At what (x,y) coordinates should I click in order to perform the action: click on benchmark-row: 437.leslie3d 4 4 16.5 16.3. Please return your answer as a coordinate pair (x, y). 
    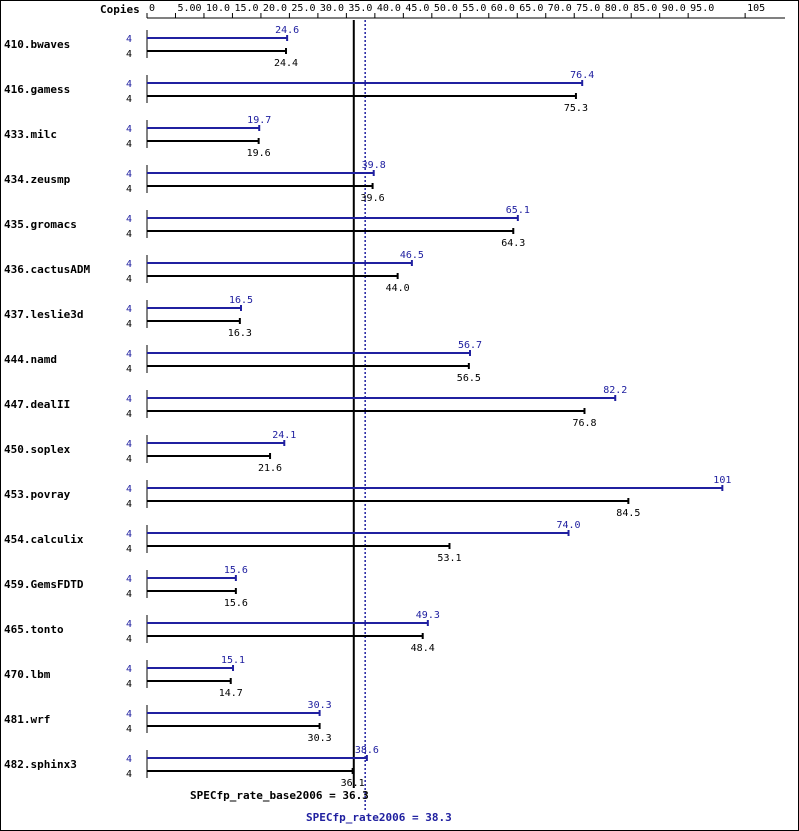
    Looking at the image, I should click on (128, 317).